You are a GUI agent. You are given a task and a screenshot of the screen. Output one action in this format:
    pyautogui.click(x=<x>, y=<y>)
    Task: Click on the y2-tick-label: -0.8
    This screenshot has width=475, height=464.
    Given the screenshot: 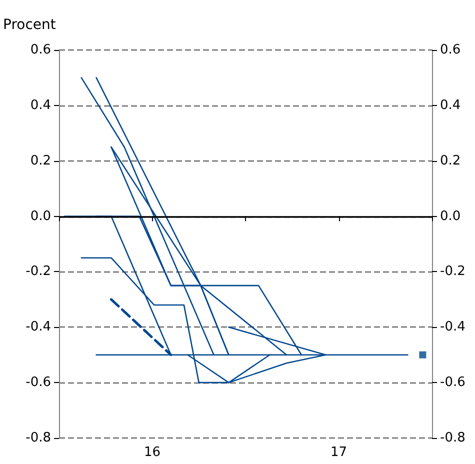 What is the action you would take?
    pyautogui.click(x=453, y=438)
    